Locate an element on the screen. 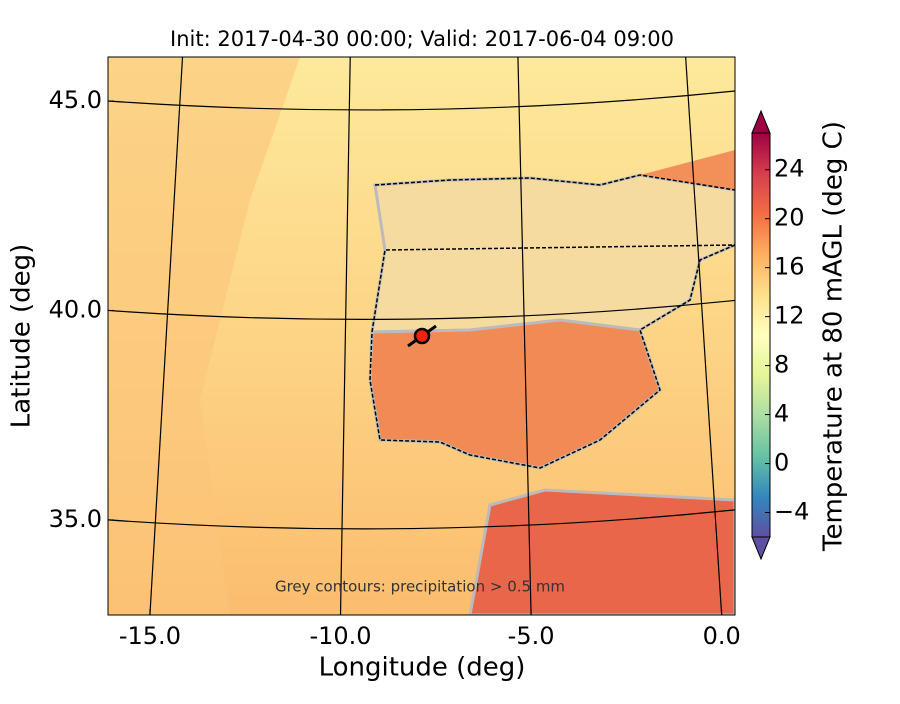 Image resolution: width=900 pixels, height=704 pixels. colorbar-tick-label: 4 is located at coordinates (781, 414).